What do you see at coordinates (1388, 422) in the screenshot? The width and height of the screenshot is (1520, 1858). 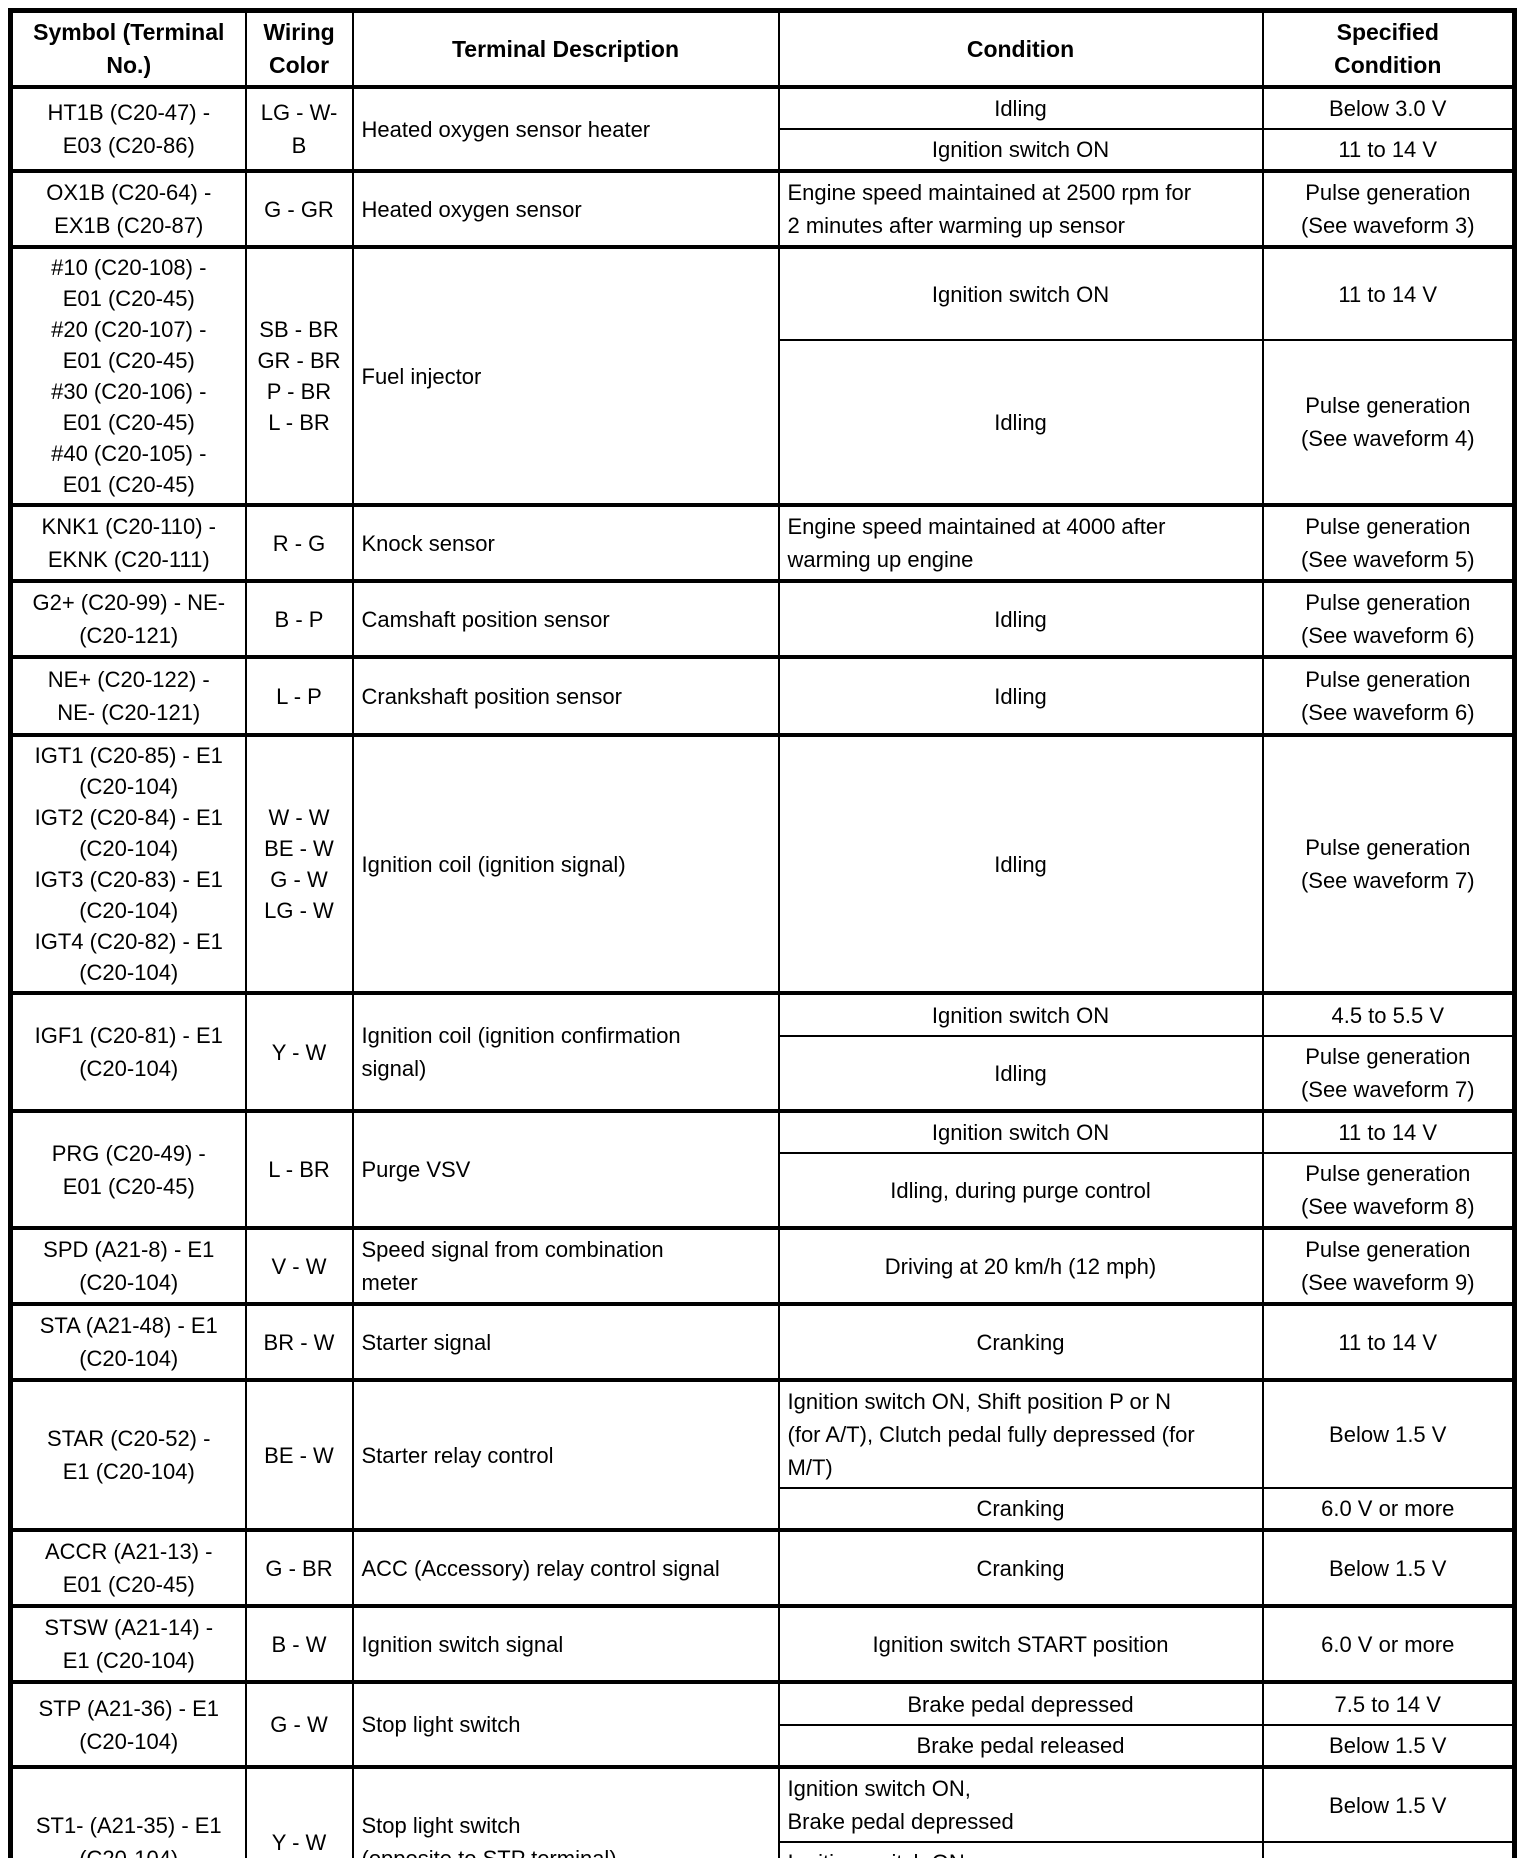 I see `specified-condition-cell: Pulse generation (See waveform 4)` at bounding box center [1388, 422].